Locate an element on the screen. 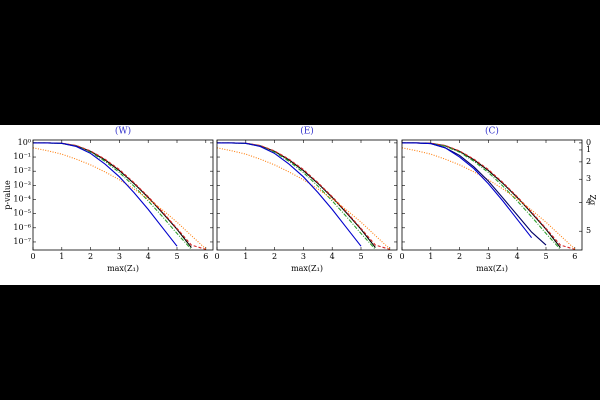  y2-tick-label: 1 is located at coordinates (588, 149).